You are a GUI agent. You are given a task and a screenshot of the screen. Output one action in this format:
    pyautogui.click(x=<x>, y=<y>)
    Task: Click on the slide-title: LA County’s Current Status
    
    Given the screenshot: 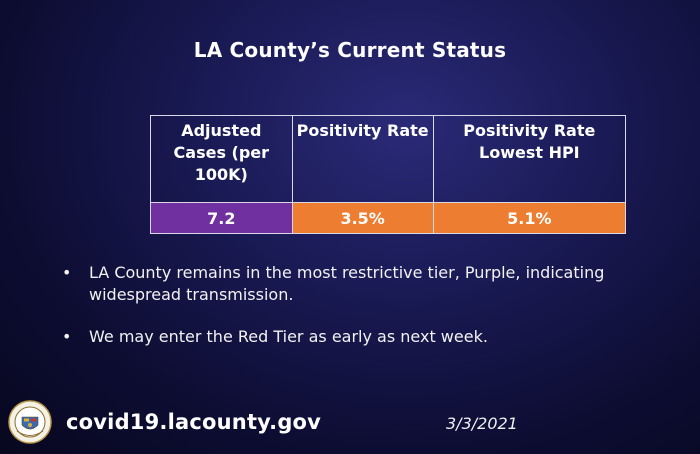 What is the action you would take?
    pyautogui.click(x=350, y=50)
    